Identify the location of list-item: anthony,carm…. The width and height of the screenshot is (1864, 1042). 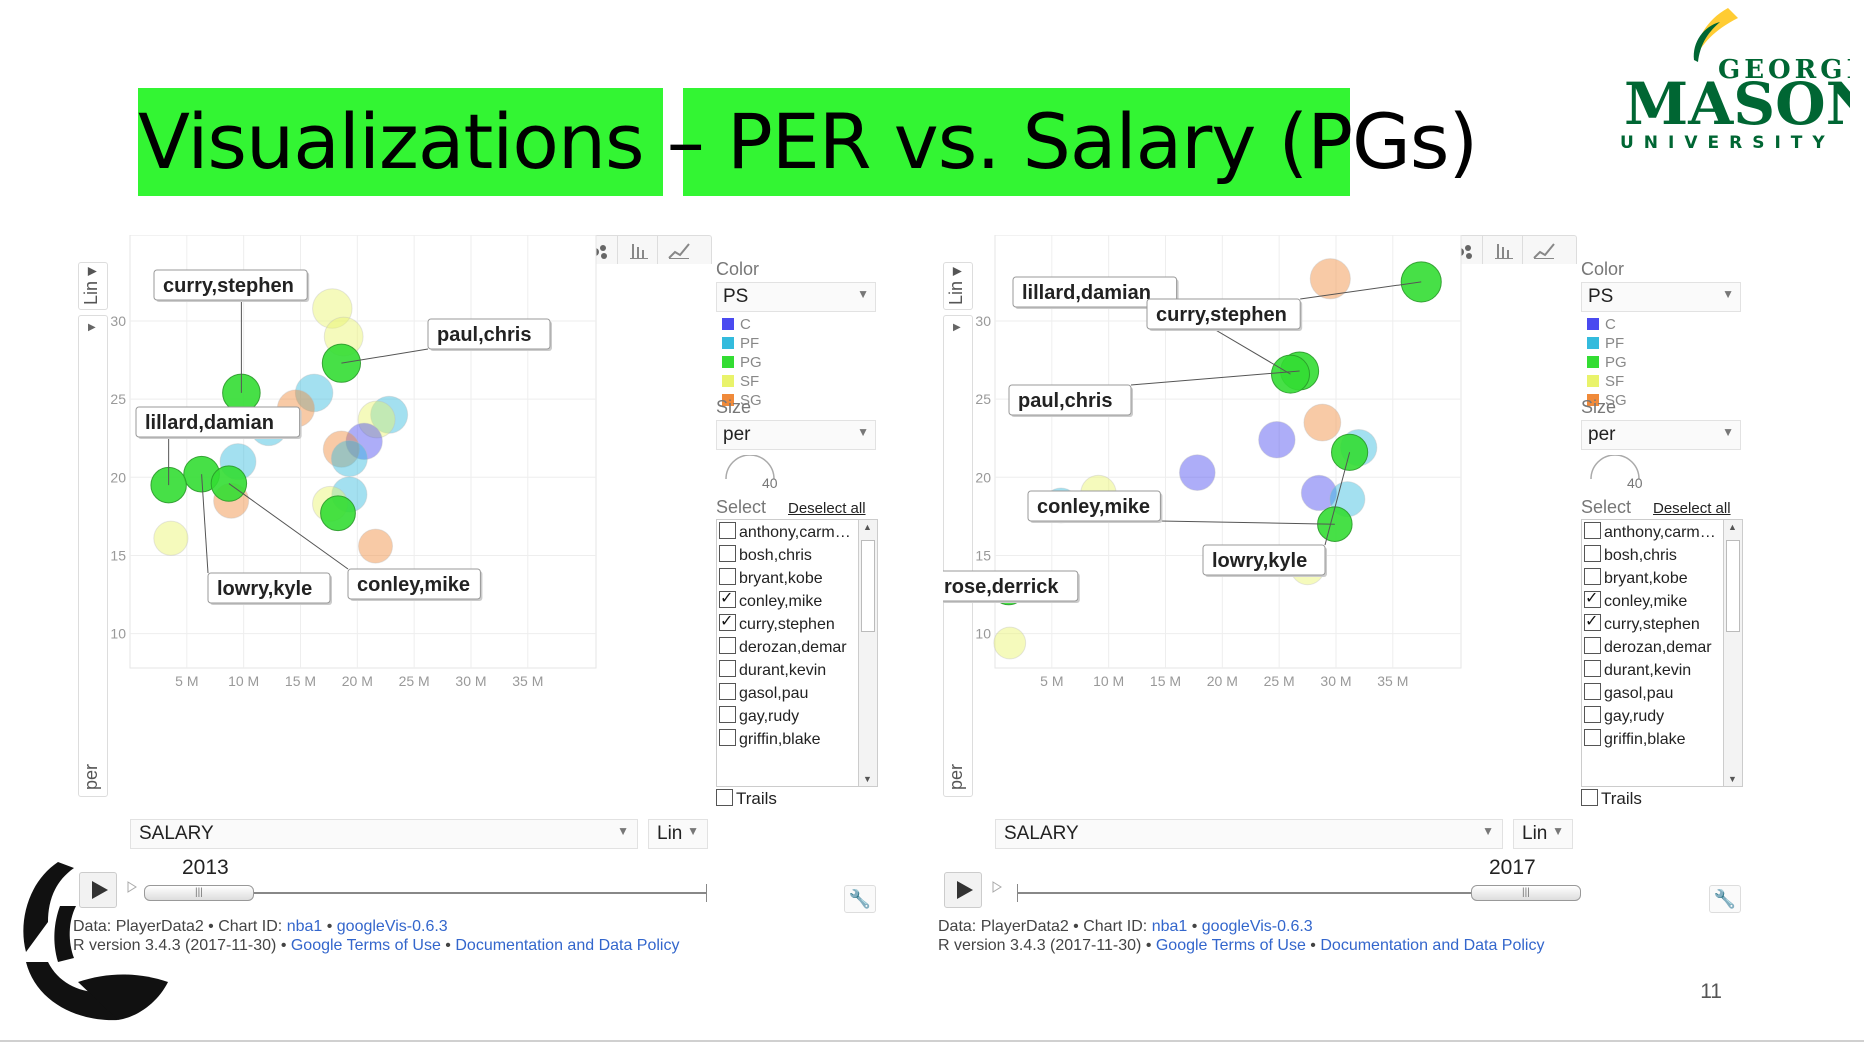
(1650, 532).